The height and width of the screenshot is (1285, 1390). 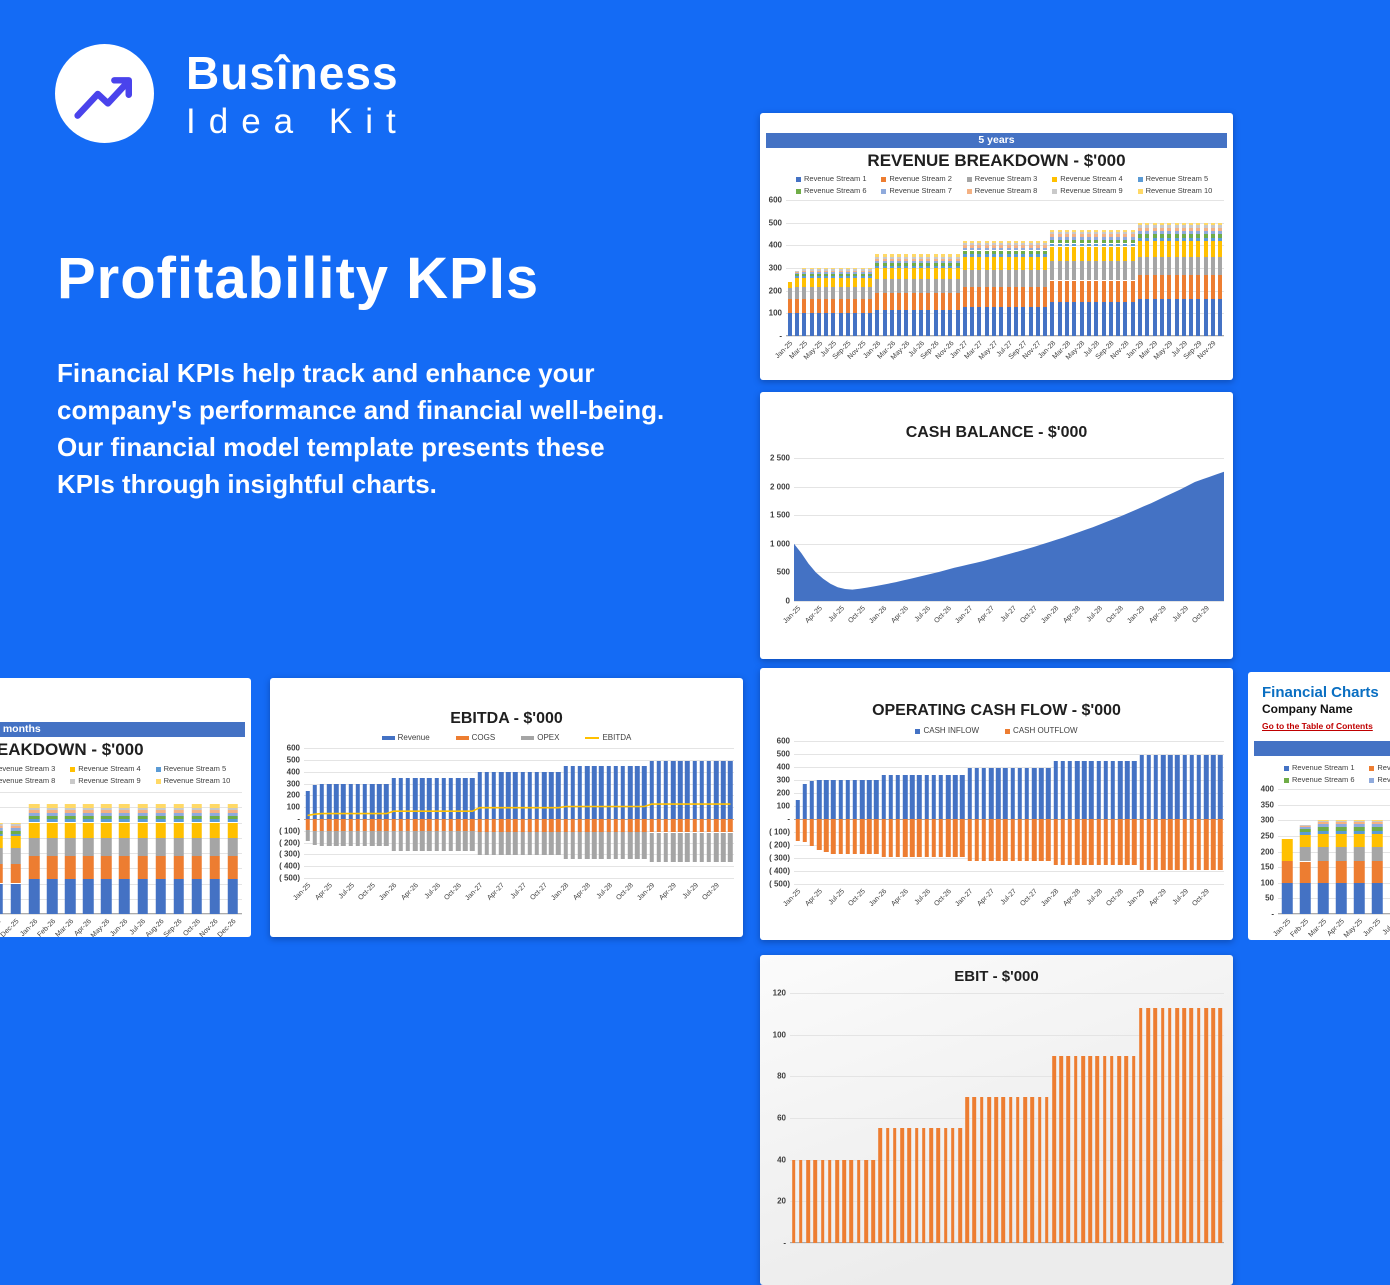 I want to click on y-axis-label: 100, so click(x=293, y=807).